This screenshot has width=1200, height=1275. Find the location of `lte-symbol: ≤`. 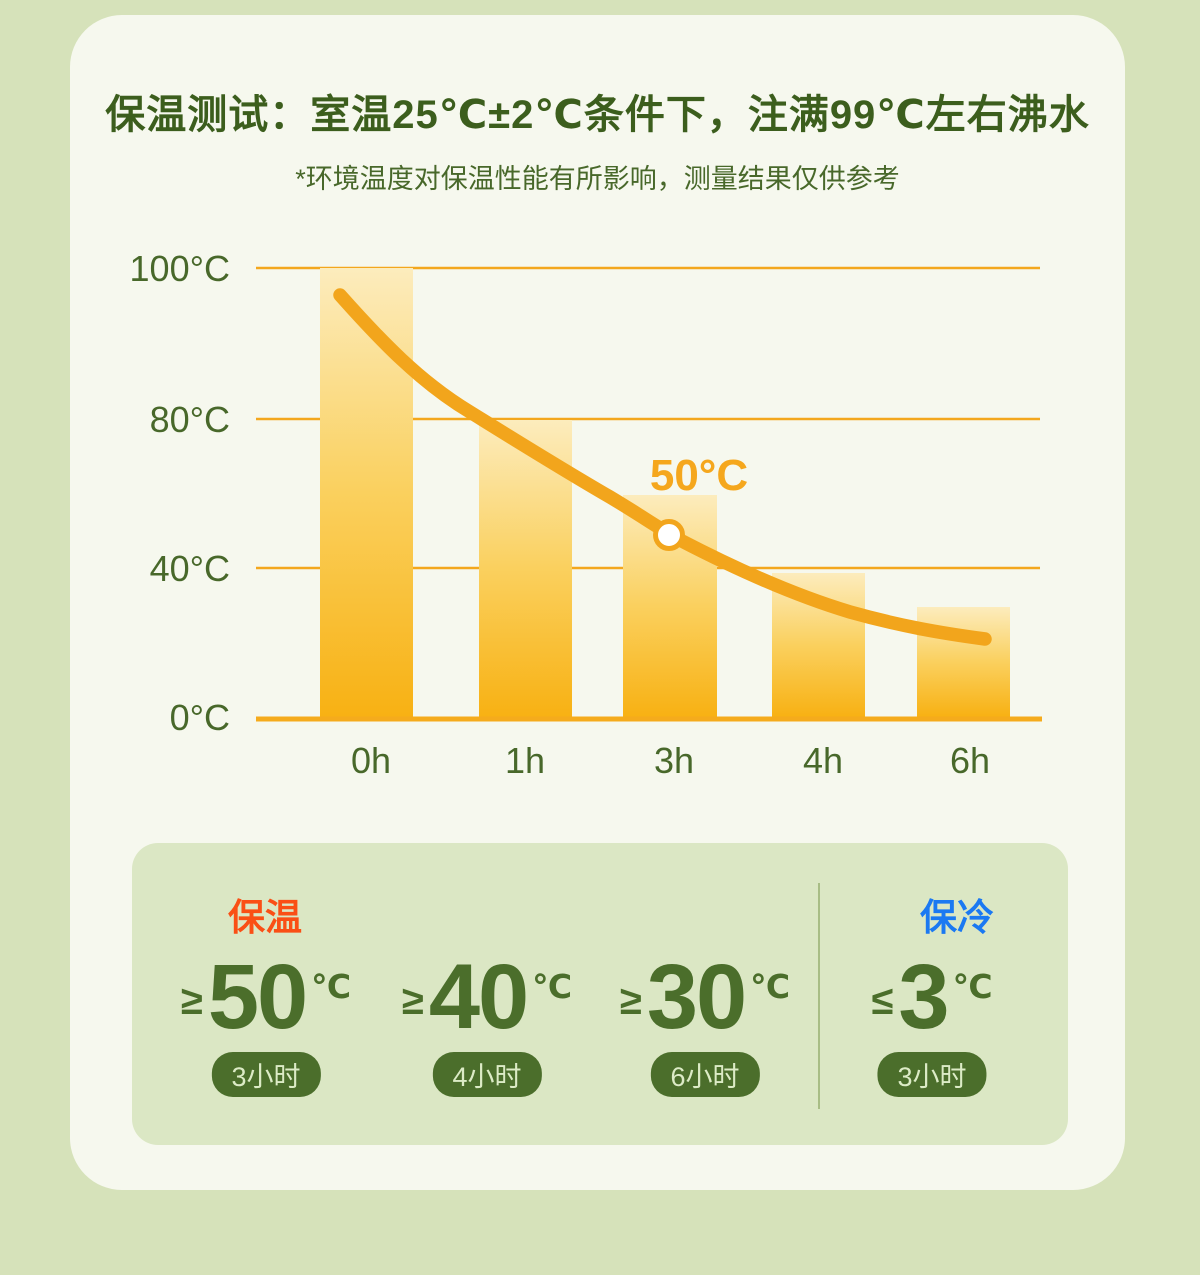

lte-symbol: ≤ is located at coordinates (882, 1001).